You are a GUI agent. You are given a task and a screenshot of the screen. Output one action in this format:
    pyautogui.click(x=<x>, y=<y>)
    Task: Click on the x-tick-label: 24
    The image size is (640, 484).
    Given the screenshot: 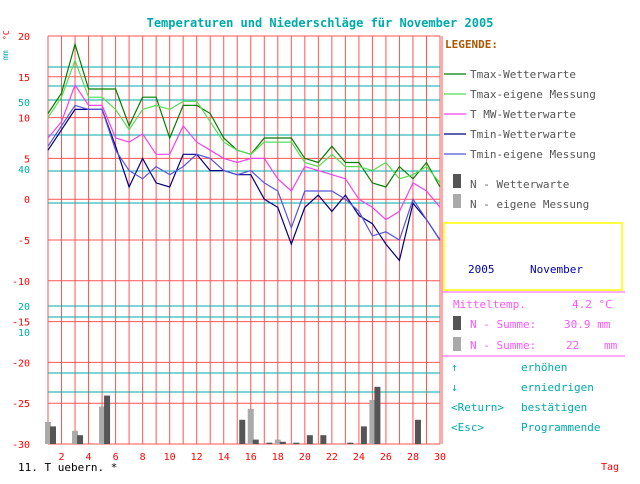 What is the action you would take?
    pyautogui.click(x=359, y=457)
    